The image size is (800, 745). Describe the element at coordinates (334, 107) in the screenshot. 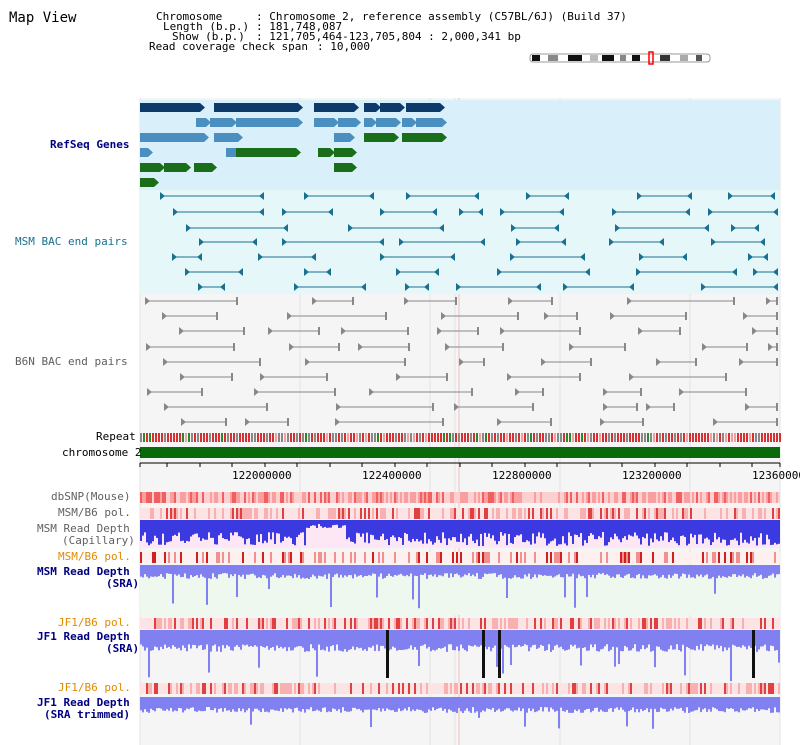

I see `gene-feature` at that location.